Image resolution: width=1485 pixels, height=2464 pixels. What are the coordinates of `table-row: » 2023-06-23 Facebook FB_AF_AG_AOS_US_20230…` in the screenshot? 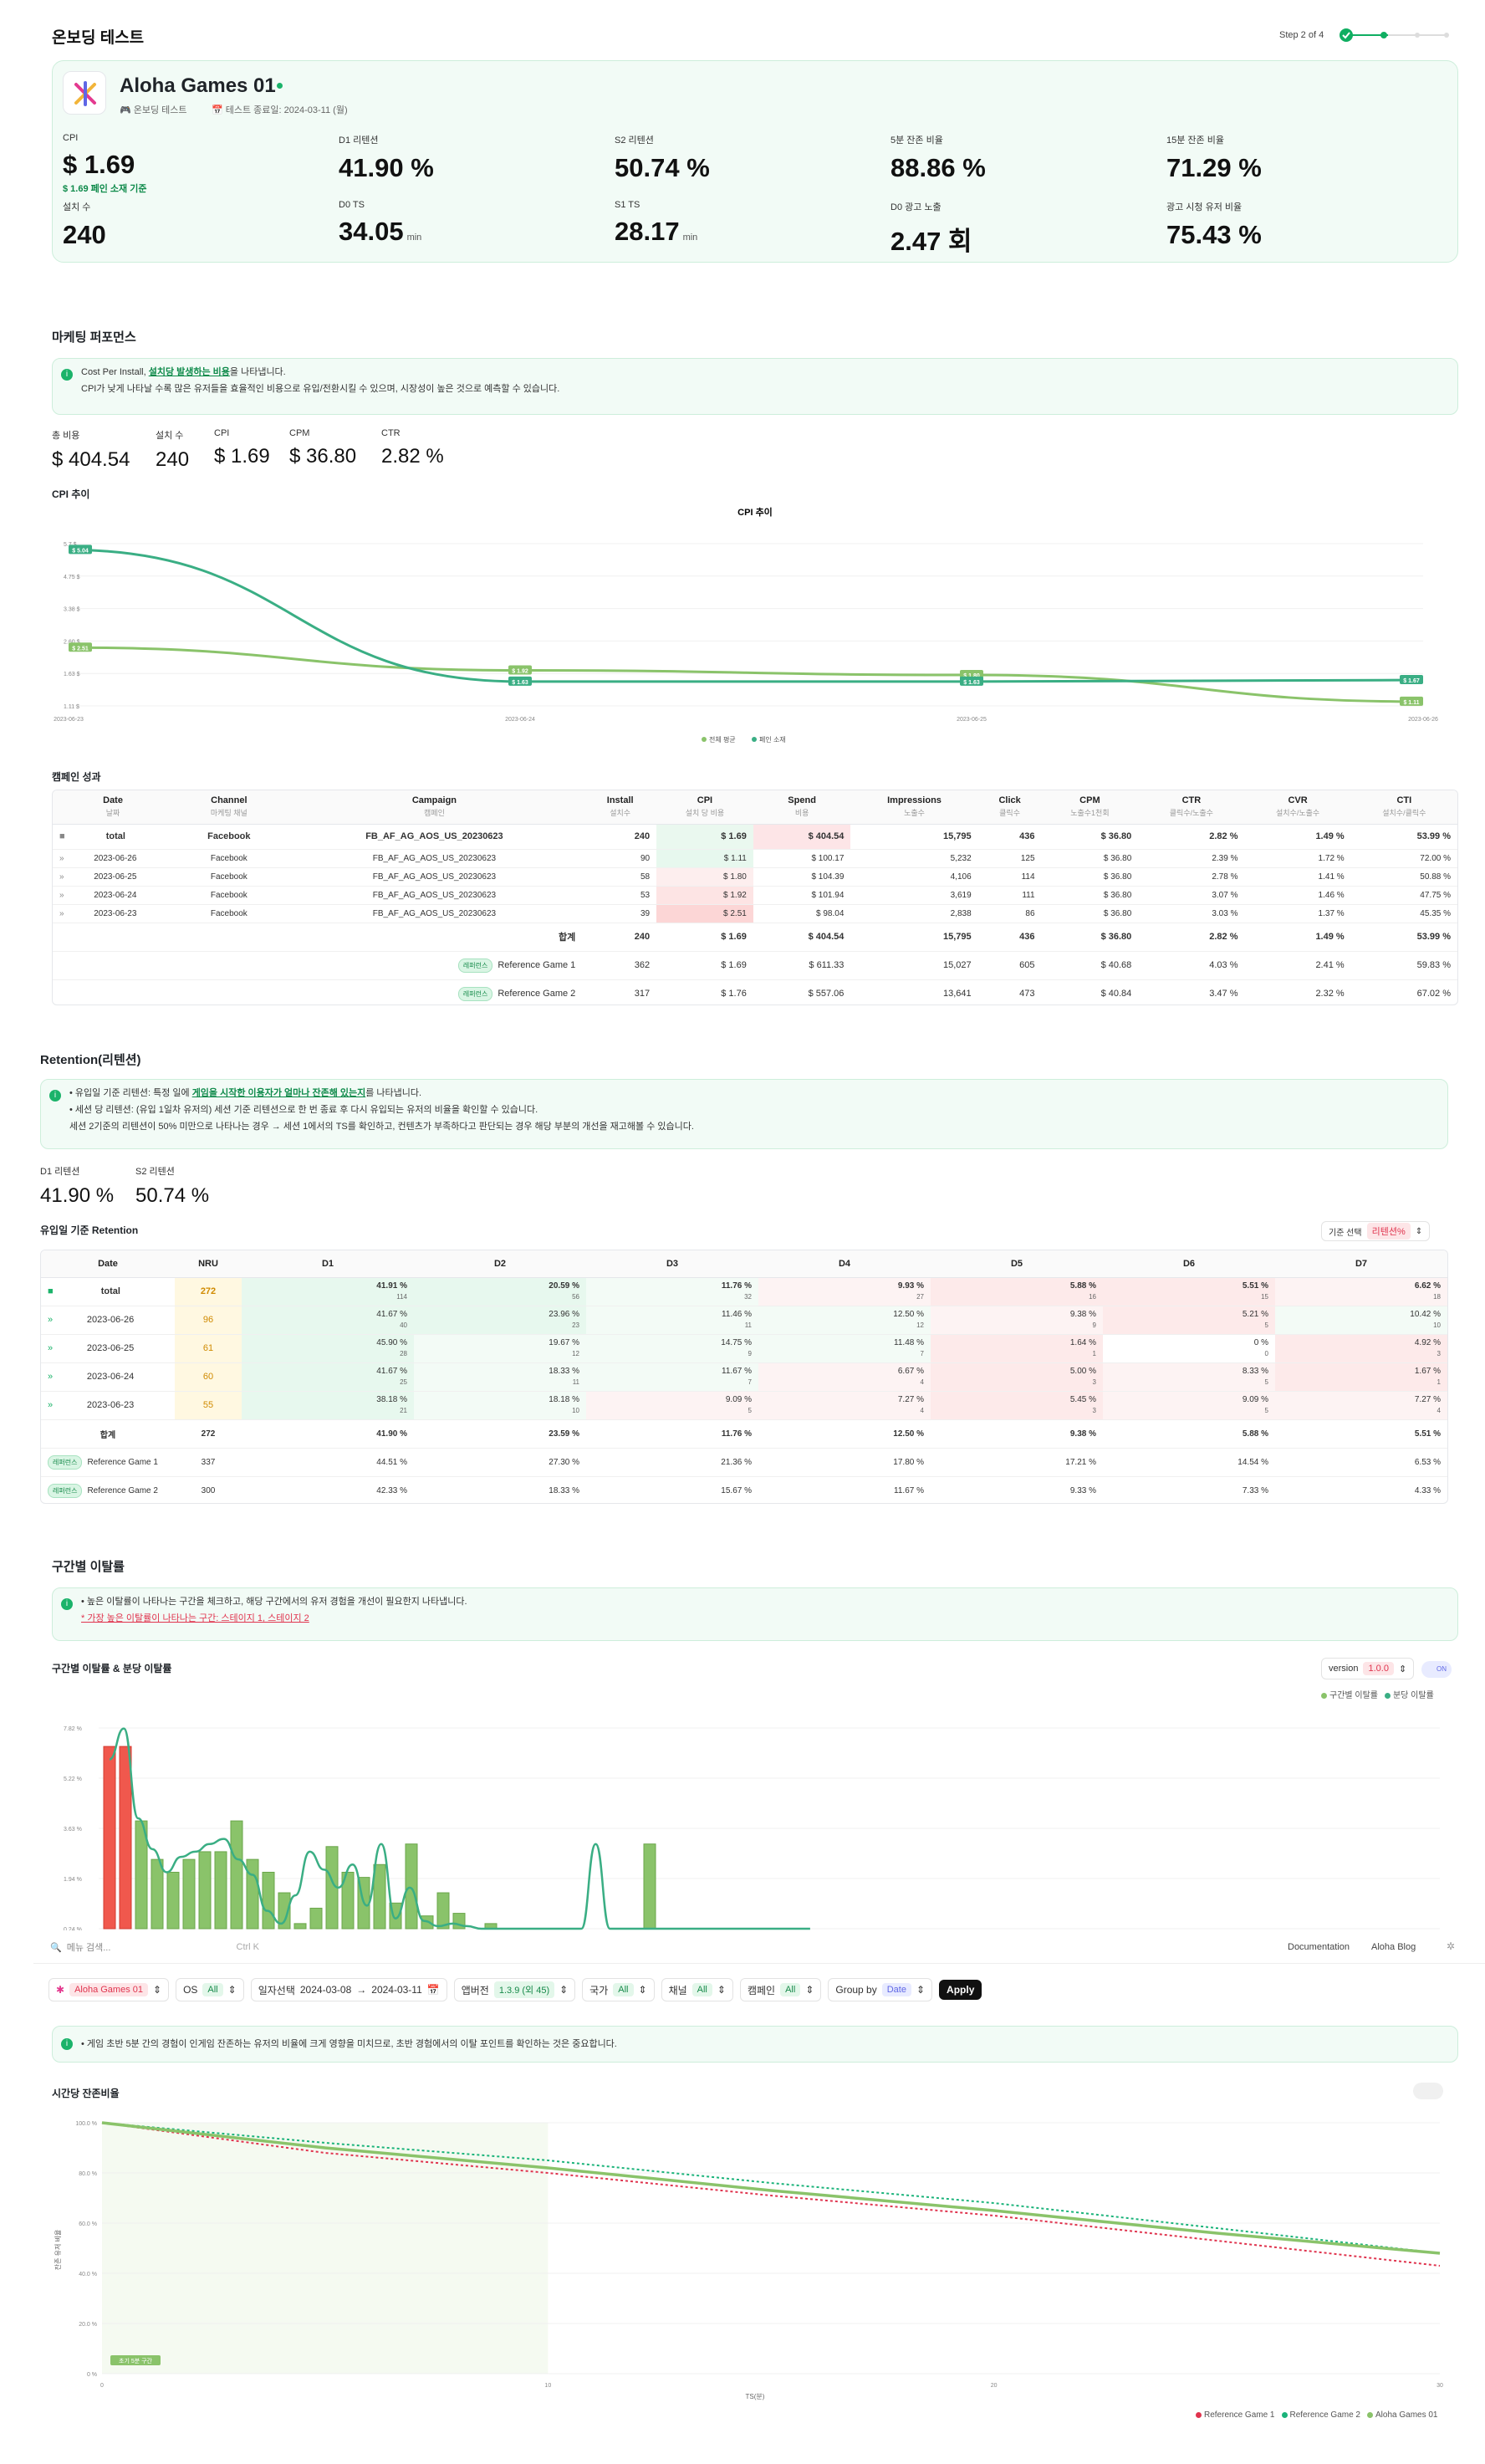 It's located at (755, 913).